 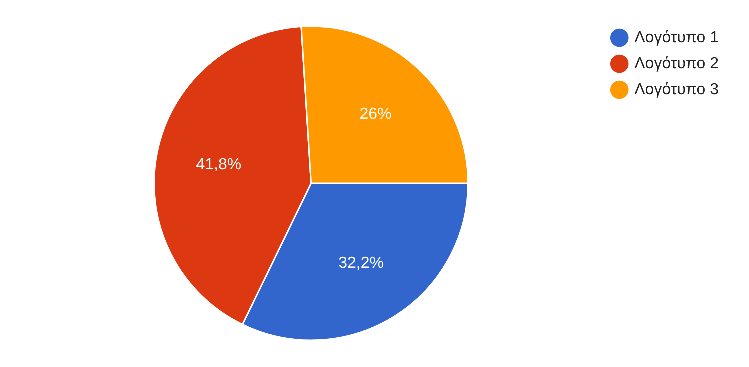 What do you see at coordinates (677, 37) in the screenshot?
I see `legend-label: Λογότυπο 1` at bounding box center [677, 37].